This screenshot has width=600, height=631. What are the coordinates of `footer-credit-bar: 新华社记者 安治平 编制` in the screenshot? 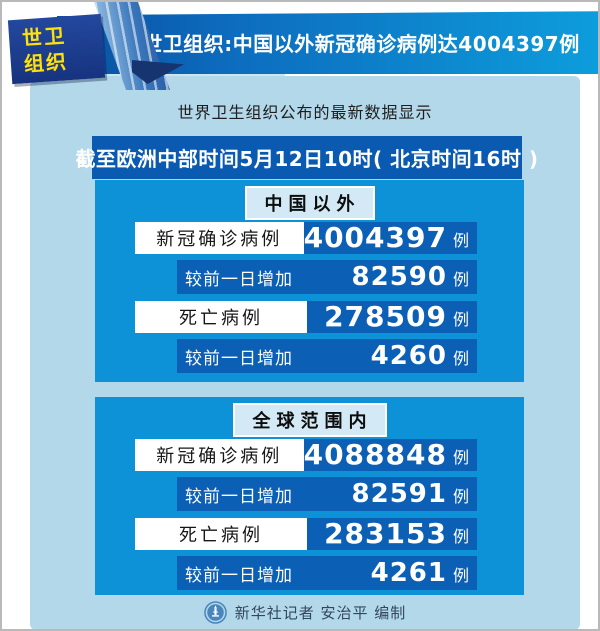 It's located at (305, 612).